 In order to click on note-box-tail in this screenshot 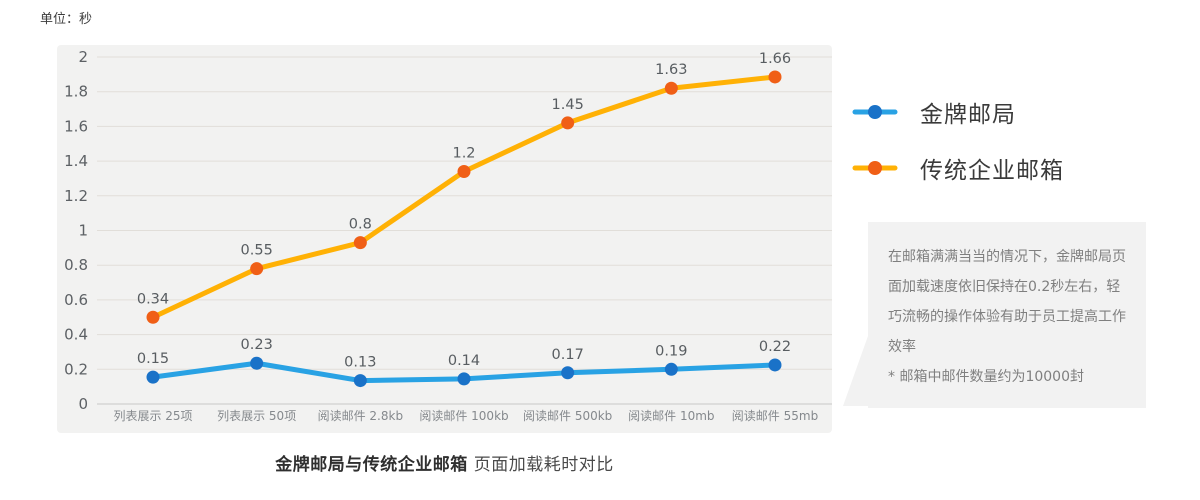, I will do `click(855, 371)`.